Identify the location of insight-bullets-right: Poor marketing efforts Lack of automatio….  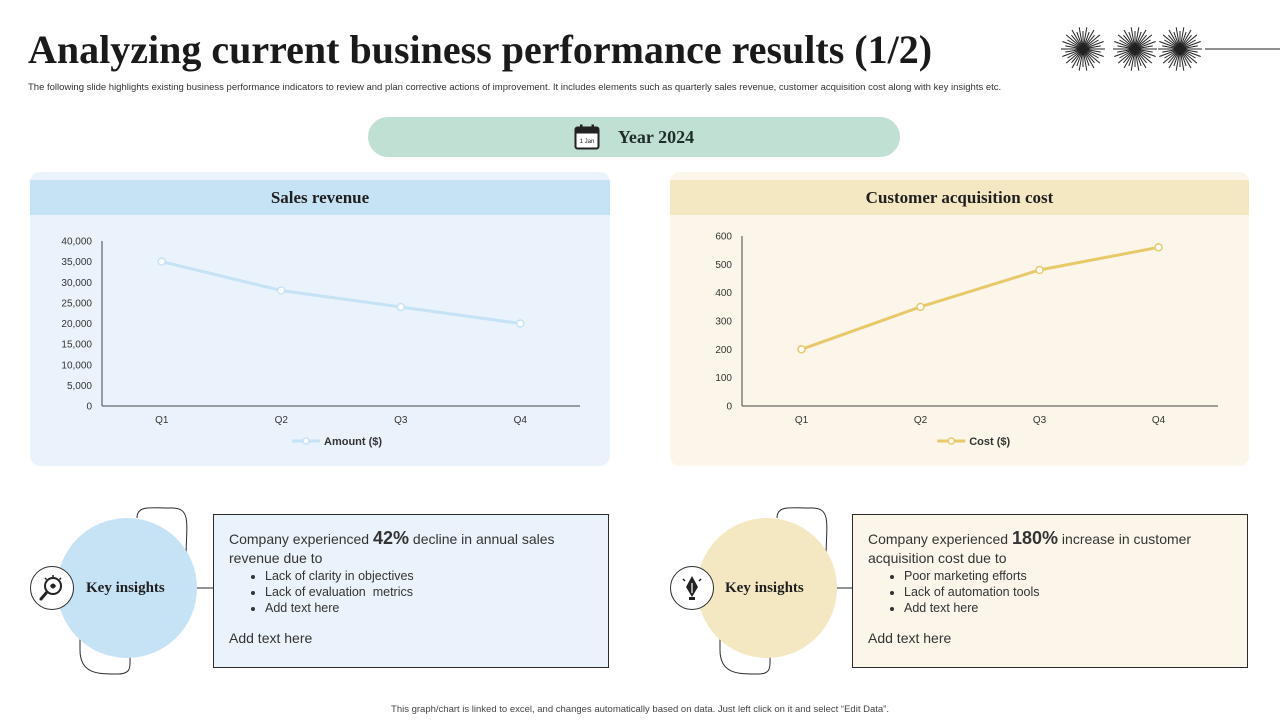
(1050, 592).